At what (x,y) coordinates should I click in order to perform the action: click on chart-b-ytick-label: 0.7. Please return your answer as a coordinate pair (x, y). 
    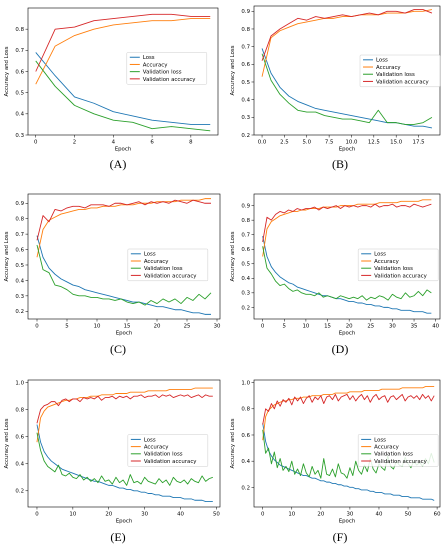
    Looking at the image, I should click on (245, 48).